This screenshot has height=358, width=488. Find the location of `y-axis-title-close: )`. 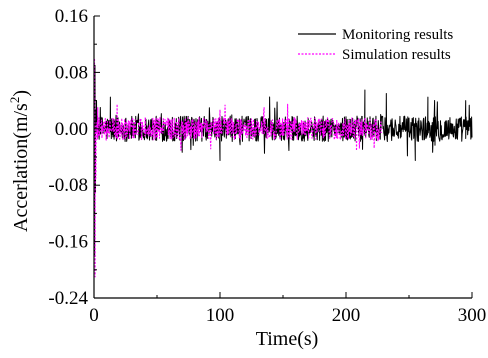

y-axis-title-close: ) is located at coordinates (21, 93).